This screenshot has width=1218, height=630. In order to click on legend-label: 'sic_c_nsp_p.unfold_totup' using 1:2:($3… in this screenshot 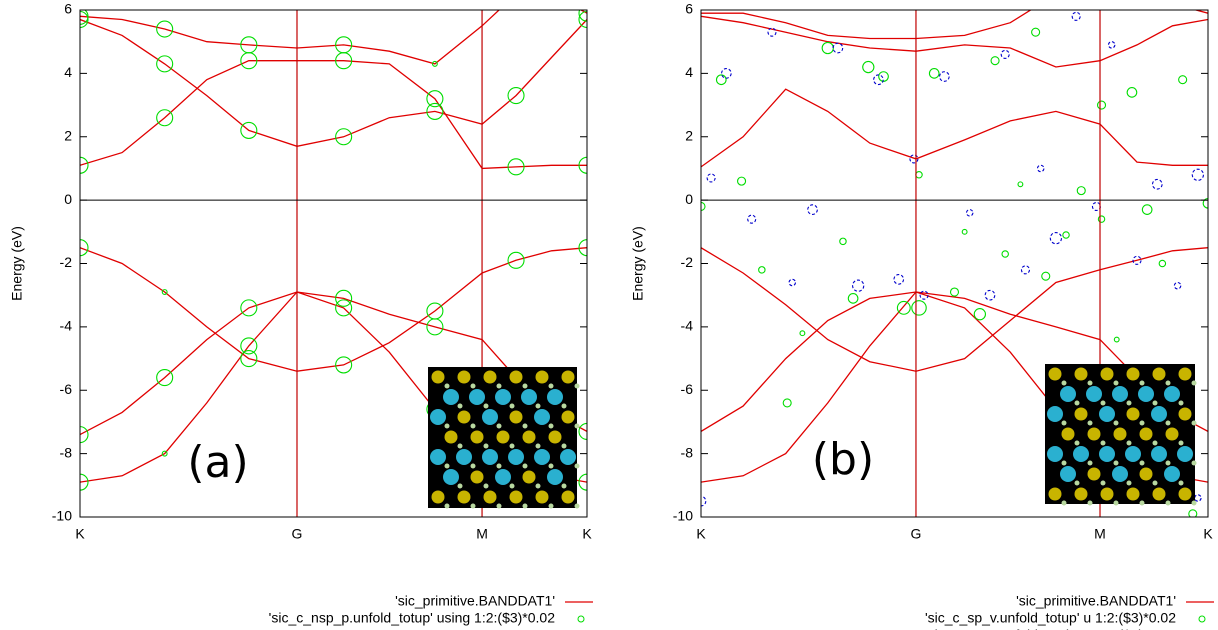, I will do `click(412, 618)`.